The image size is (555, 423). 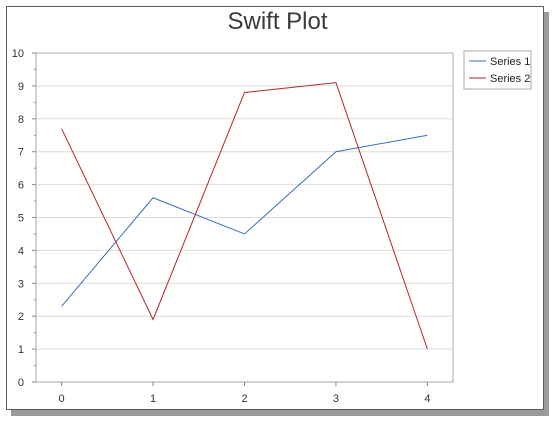 What do you see at coordinates (277, 21) in the screenshot?
I see `chart-title: Swift Plot` at bounding box center [277, 21].